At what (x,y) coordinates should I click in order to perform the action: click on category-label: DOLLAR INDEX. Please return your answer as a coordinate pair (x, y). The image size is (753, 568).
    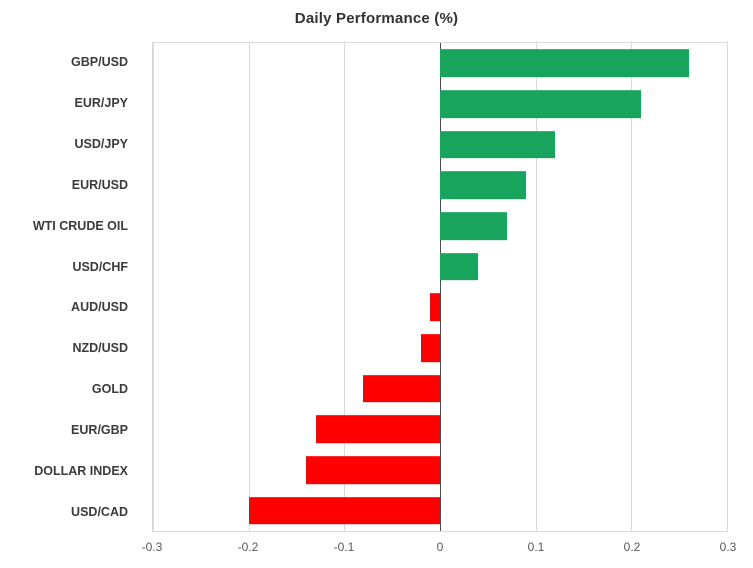
    Looking at the image, I should click on (81, 470).